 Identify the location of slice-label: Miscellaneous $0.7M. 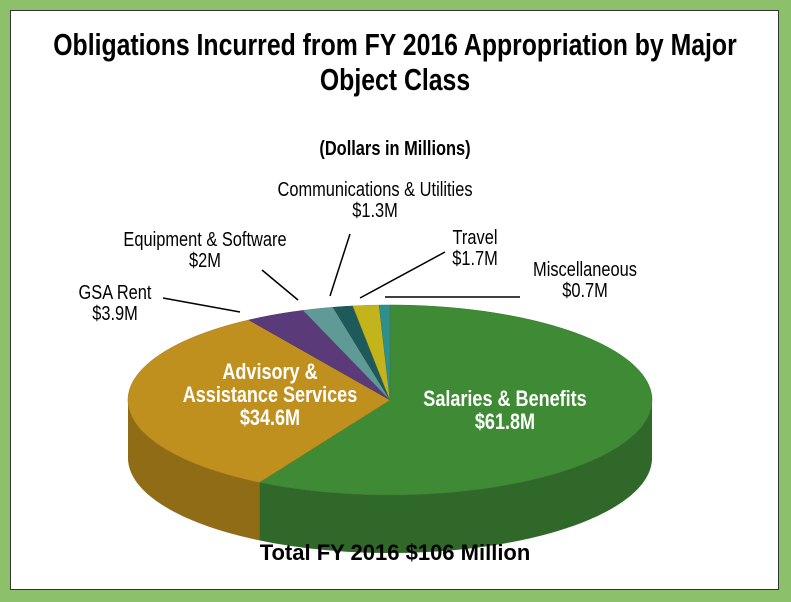
(585, 281).